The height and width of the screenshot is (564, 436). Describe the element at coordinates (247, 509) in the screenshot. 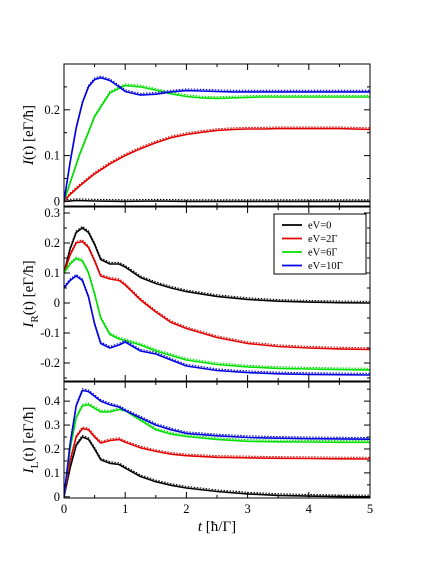

I see `xtick-label: 3` at that location.